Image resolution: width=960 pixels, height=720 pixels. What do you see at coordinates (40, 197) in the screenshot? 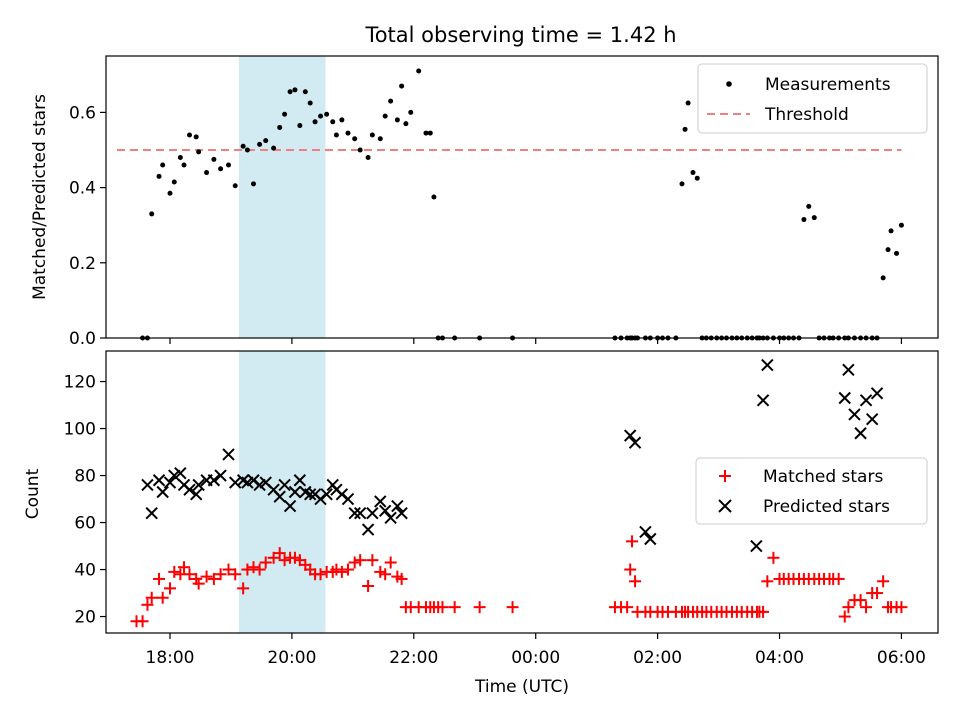
I see `top-y-axis-label: Matched/Predicted stars` at bounding box center [40, 197].